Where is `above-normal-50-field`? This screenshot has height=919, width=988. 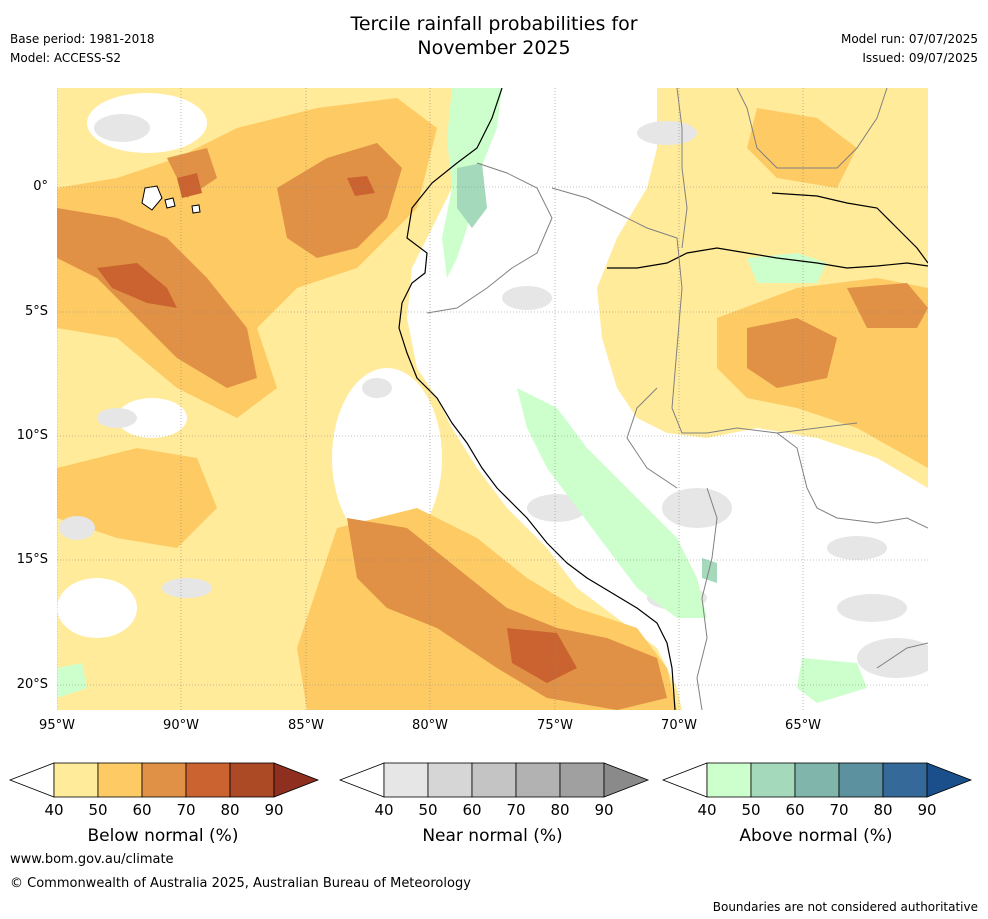 above-normal-50-field is located at coordinates (587, 373).